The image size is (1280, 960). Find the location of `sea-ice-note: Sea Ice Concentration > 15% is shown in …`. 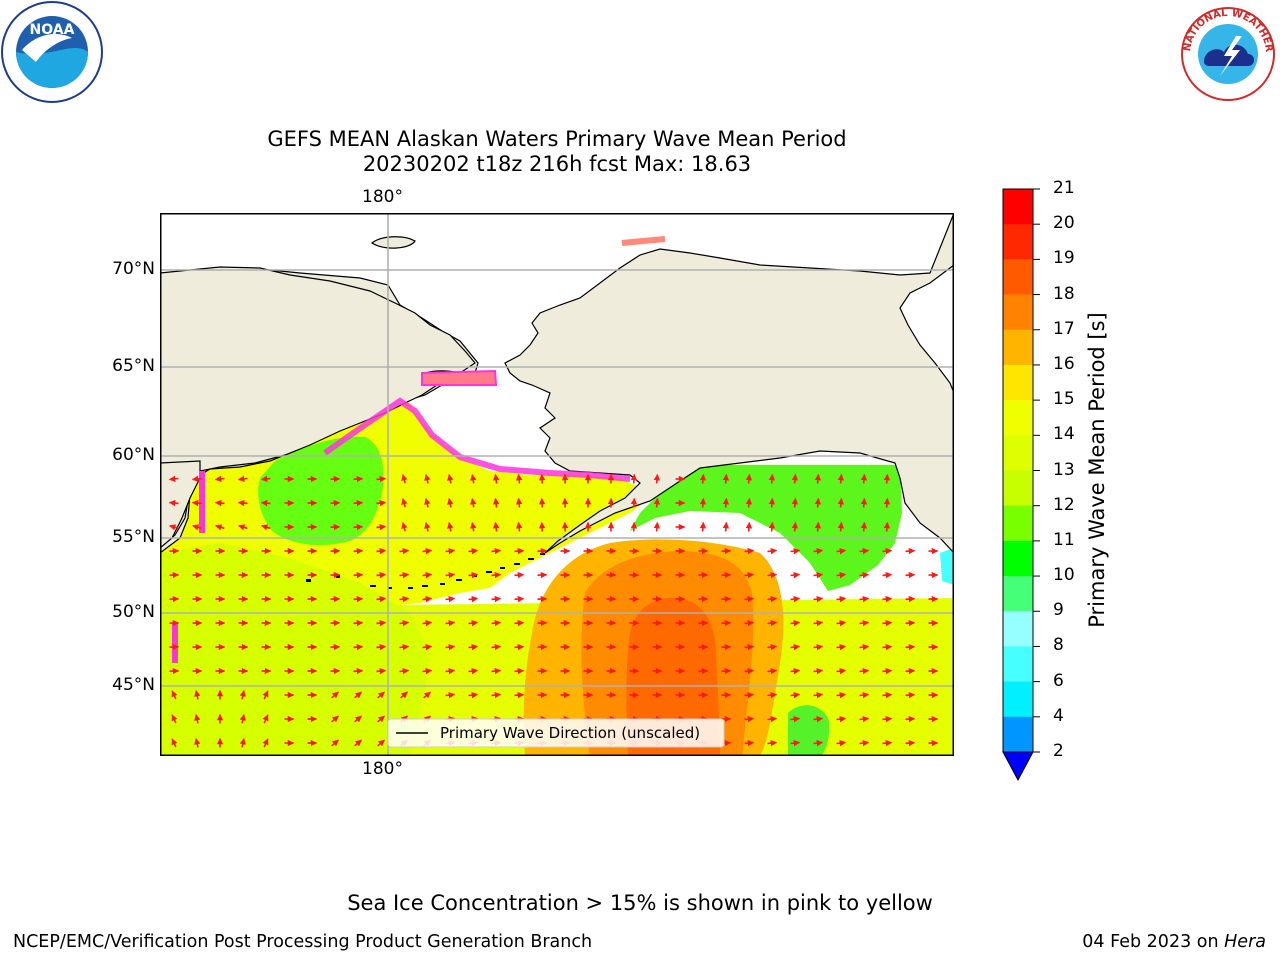

sea-ice-note: Sea Ice Concentration > 15% is shown in … is located at coordinates (640, 903).